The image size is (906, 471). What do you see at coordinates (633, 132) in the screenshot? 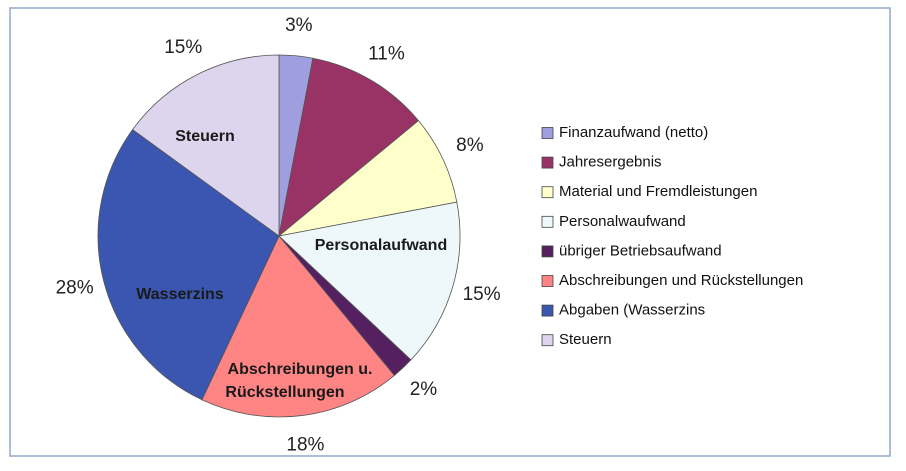
I see `legend-label: Finanzaufwand (netto)` at bounding box center [633, 132].